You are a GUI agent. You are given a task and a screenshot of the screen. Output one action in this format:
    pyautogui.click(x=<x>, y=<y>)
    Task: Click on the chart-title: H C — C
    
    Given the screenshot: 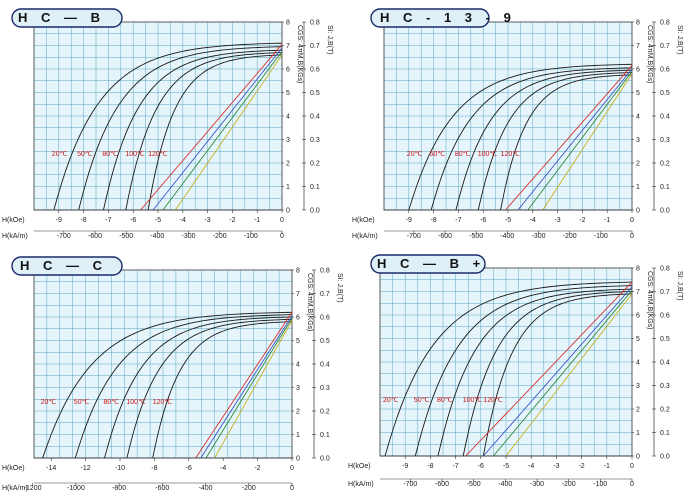 What is the action you would take?
    pyautogui.click(x=63, y=265)
    